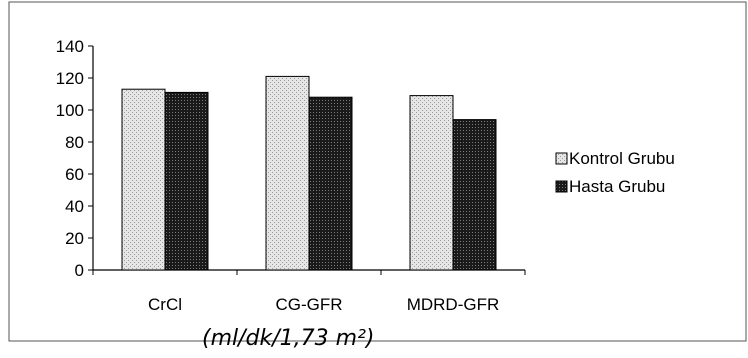  What do you see at coordinates (431, 183) in the screenshot?
I see `bar-kontrol-mdrd-gfr` at bounding box center [431, 183].